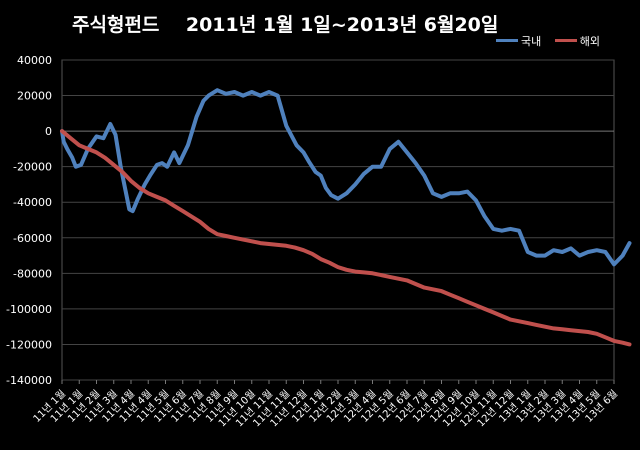 The width and height of the screenshot is (640, 450). What do you see at coordinates (32, 273) in the screenshot?
I see `y-tick-label: -80000` at bounding box center [32, 273].